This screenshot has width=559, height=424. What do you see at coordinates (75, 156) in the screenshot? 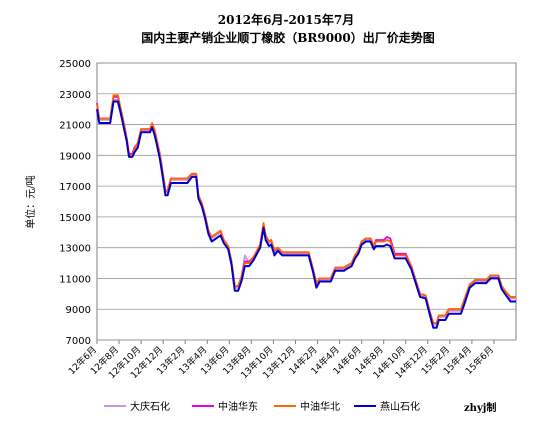
I see `y-tick-label: 19000` at bounding box center [75, 156].